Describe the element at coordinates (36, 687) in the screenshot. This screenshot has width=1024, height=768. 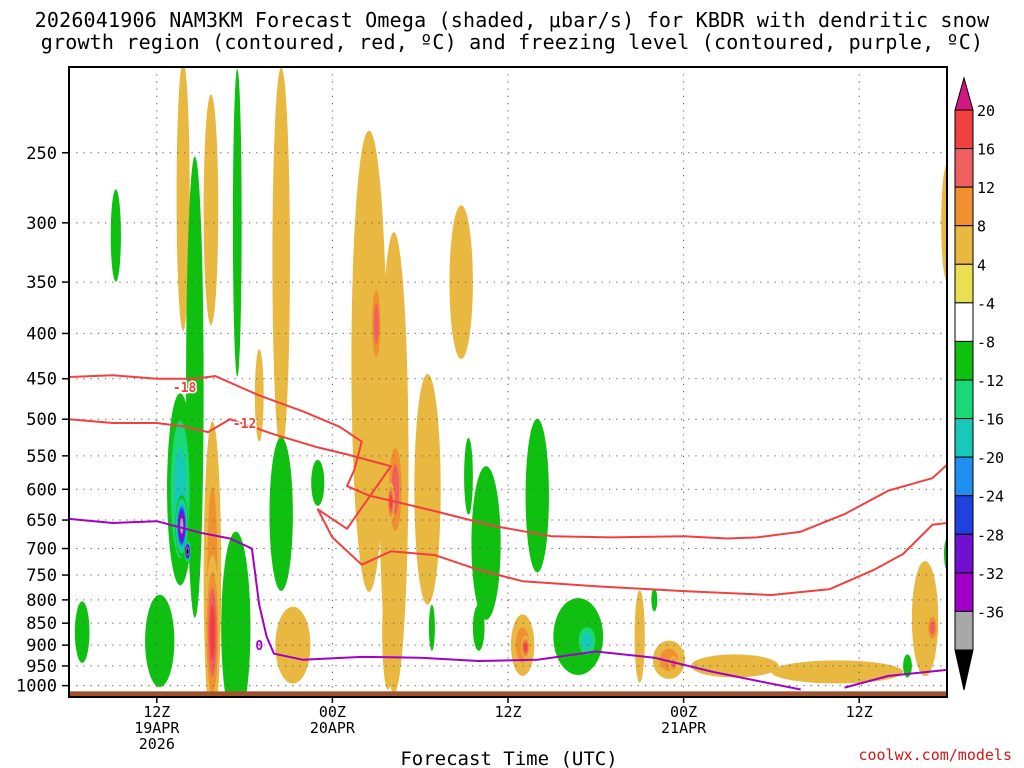
I see `y-tick-label: 1000` at that location.